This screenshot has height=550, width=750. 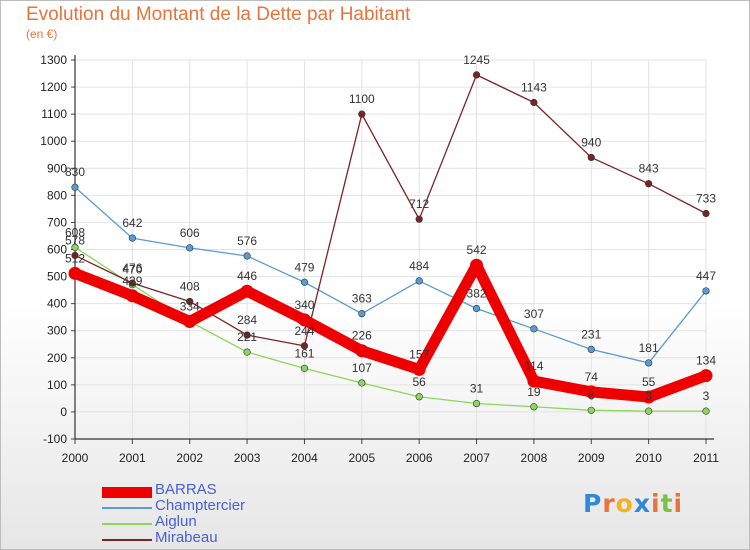 I want to click on y-tick-label: -100, so click(x=55, y=439).